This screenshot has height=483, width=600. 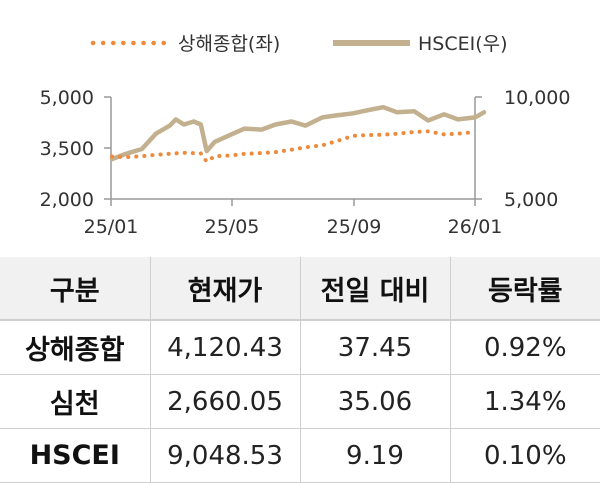 What do you see at coordinates (524, 347) in the screenshot?
I see `change-rate-cell: 0.92%` at bounding box center [524, 347].